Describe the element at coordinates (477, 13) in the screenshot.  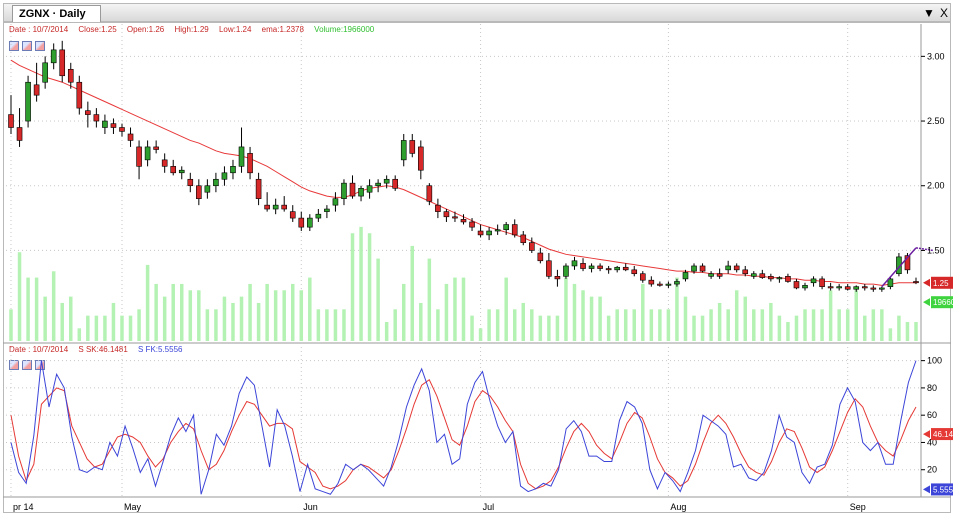
I see `chart-window-titlebar: ZGNX · Daily ▼ X` at that location.